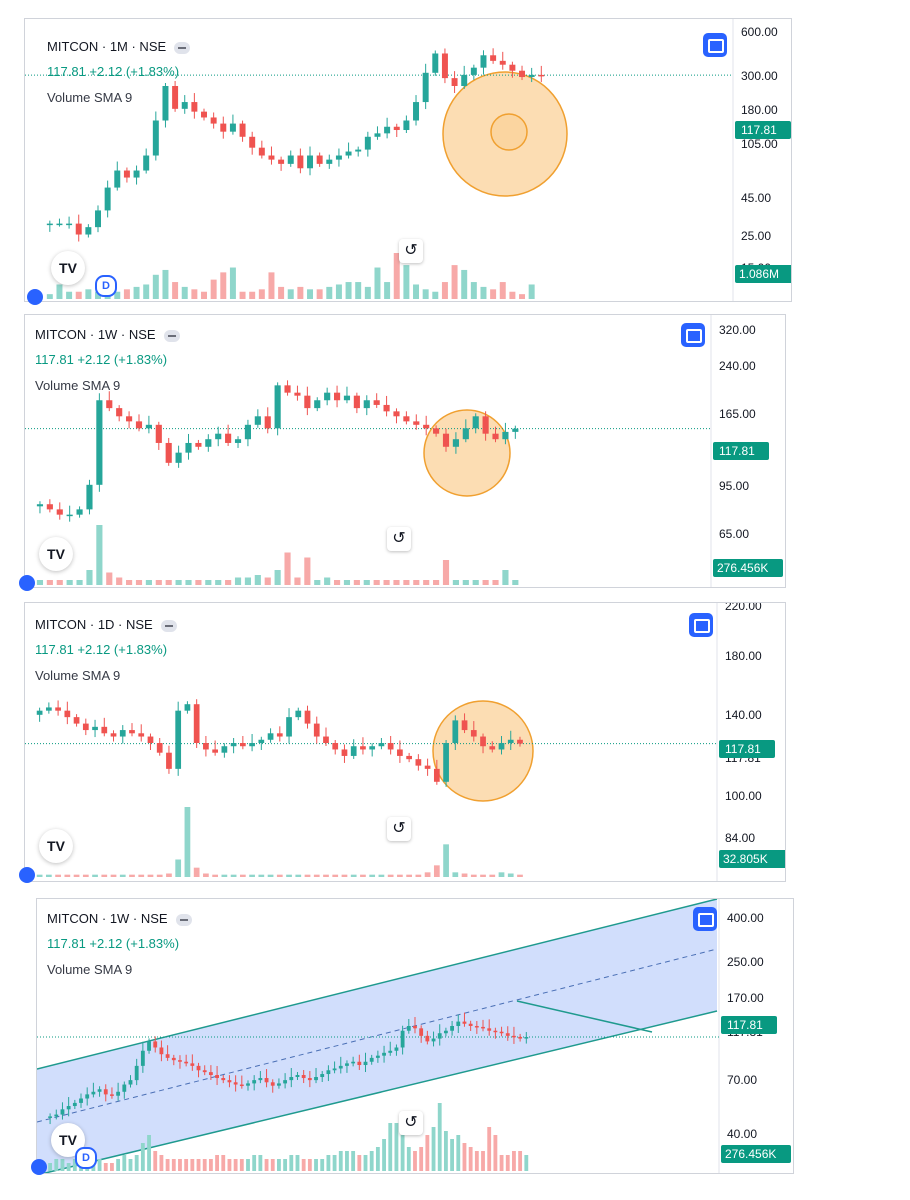 The image size is (910, 1200). I want to click on last-price-label-bg, so click(749, 1025).